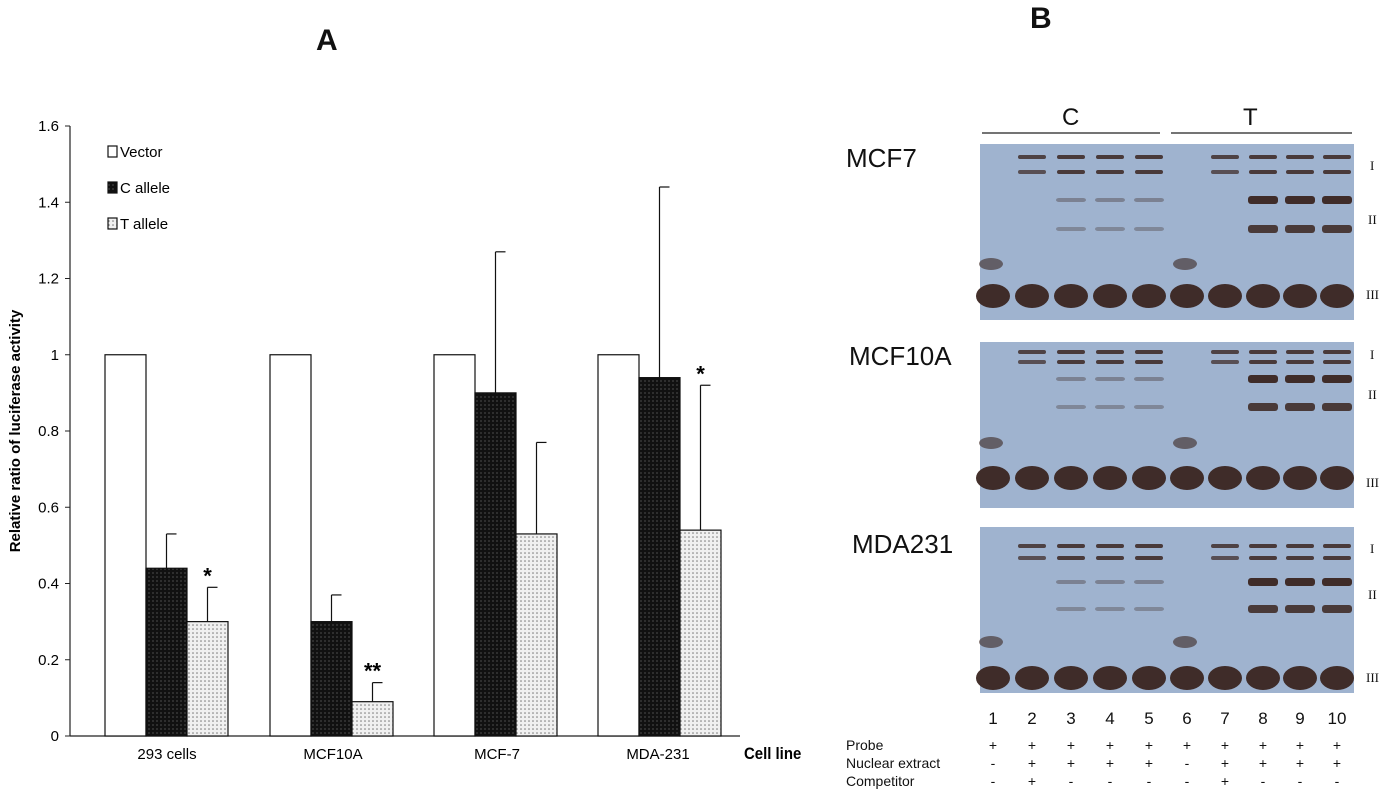 This screenshot has width=1398, height=800. What do you see at coordinates (881, 158) in the screenshot?
I see `row-label-mcf7: MCF7` at bounding box center [881, 158].